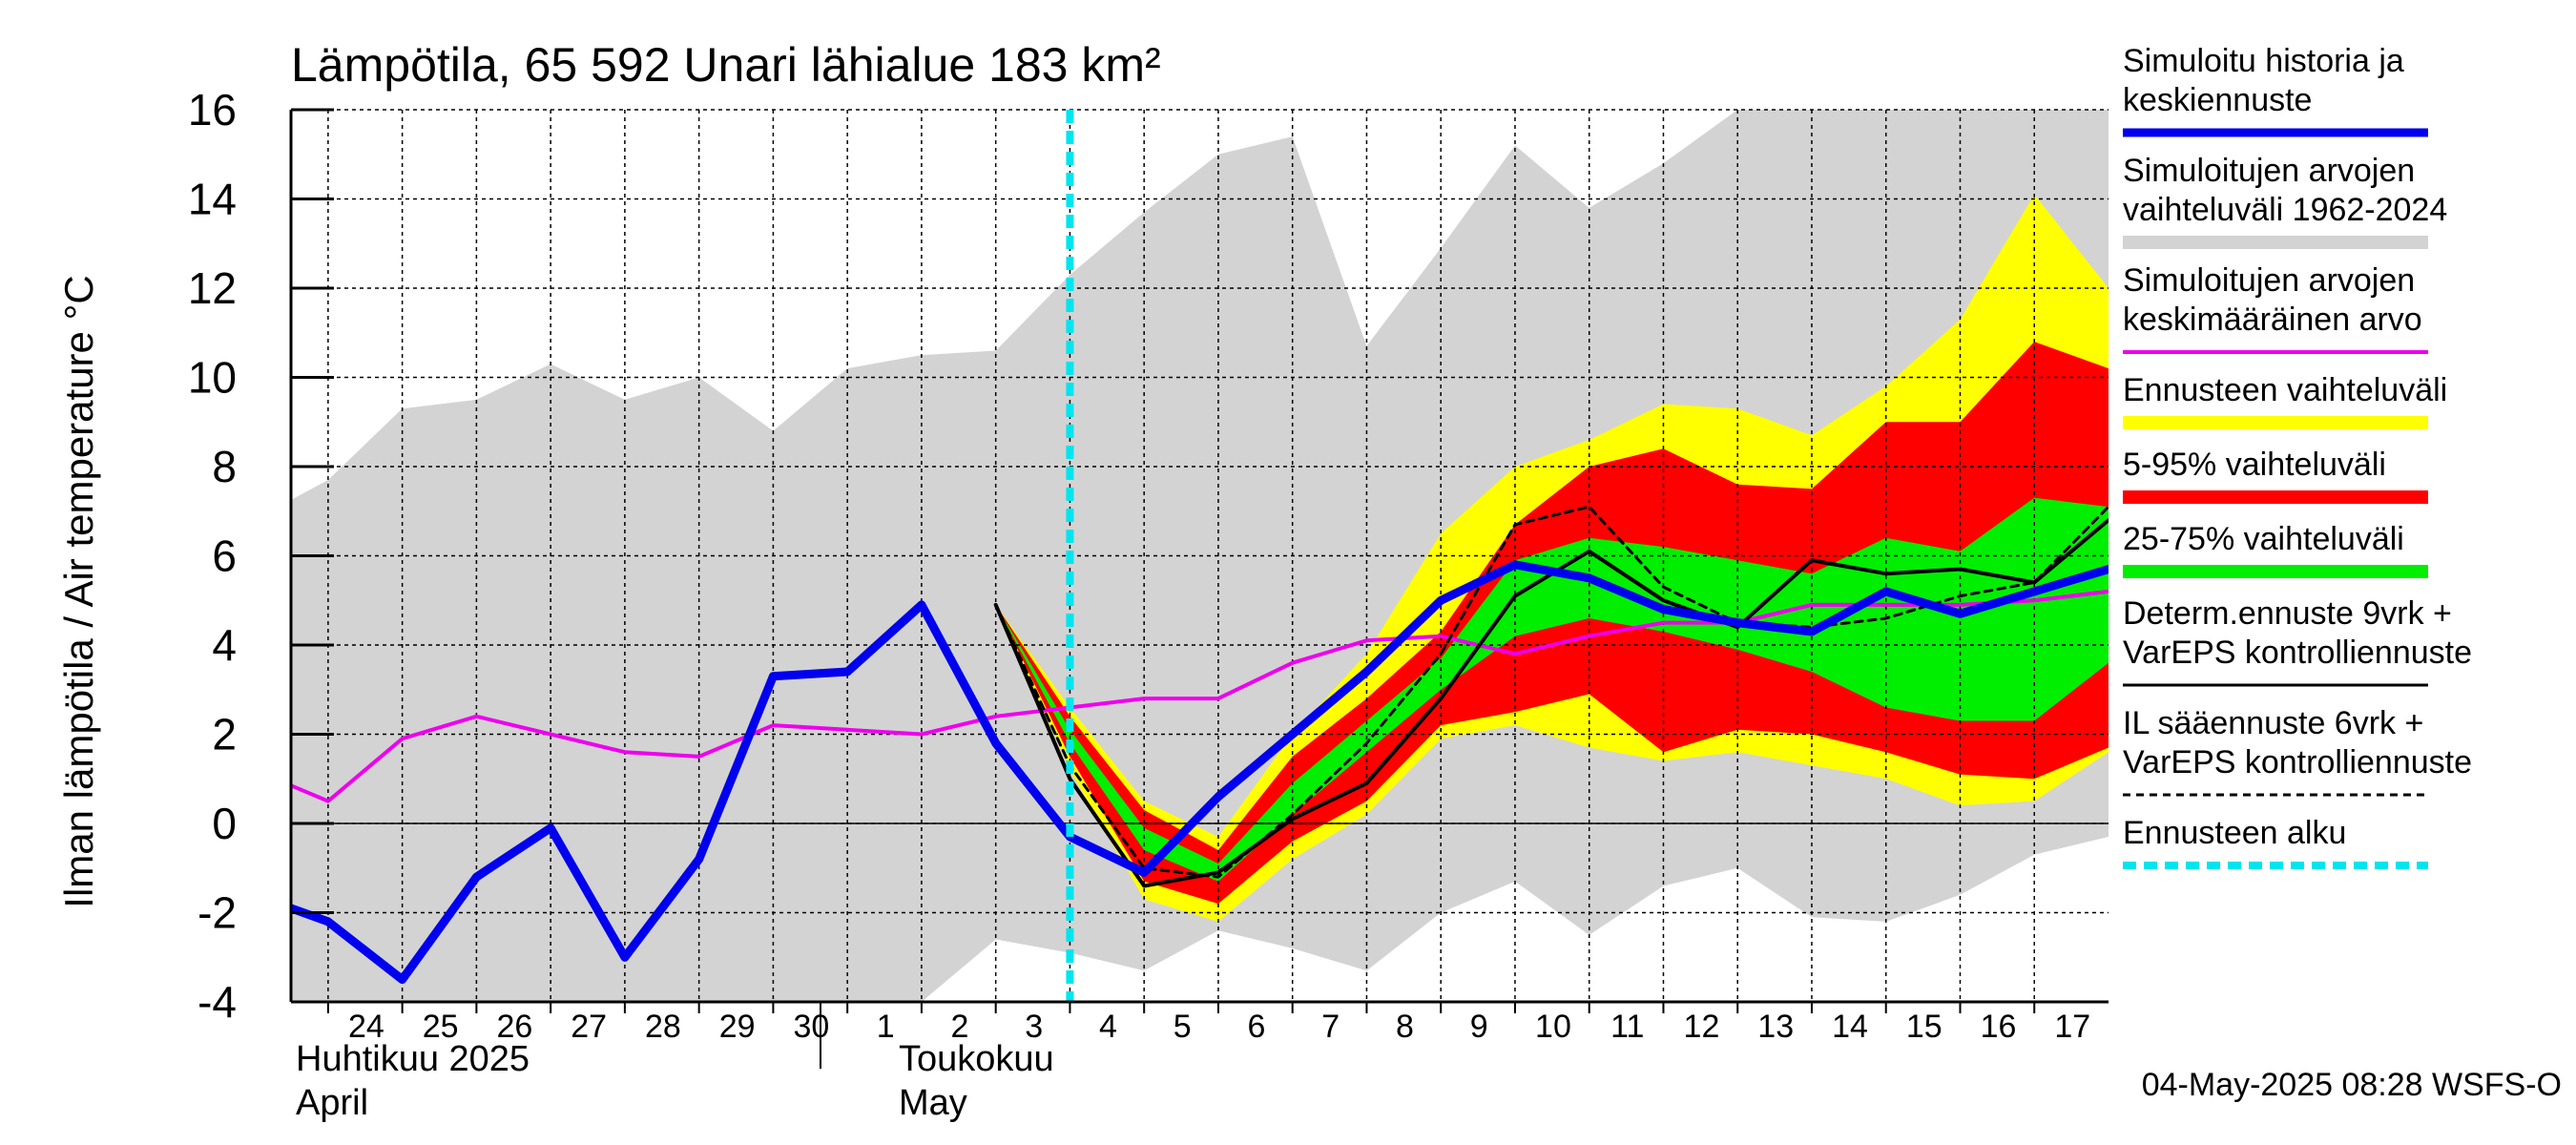 The width and height of the screenshot is (2576, 1145). I want to click on legend-item-7-label-1: VarEPS kontrolliennuste, so click(2297, 762).